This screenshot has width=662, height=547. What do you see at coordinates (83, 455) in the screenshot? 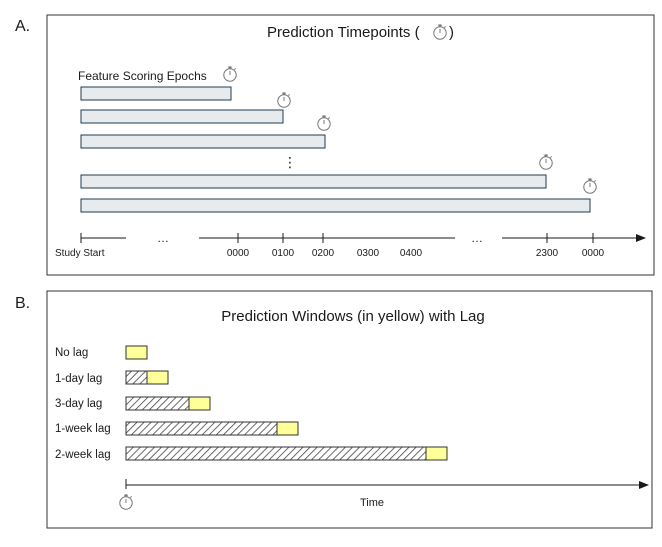
I see `row-label-2-week: 2-week lag` at bounding box center [83, 455].